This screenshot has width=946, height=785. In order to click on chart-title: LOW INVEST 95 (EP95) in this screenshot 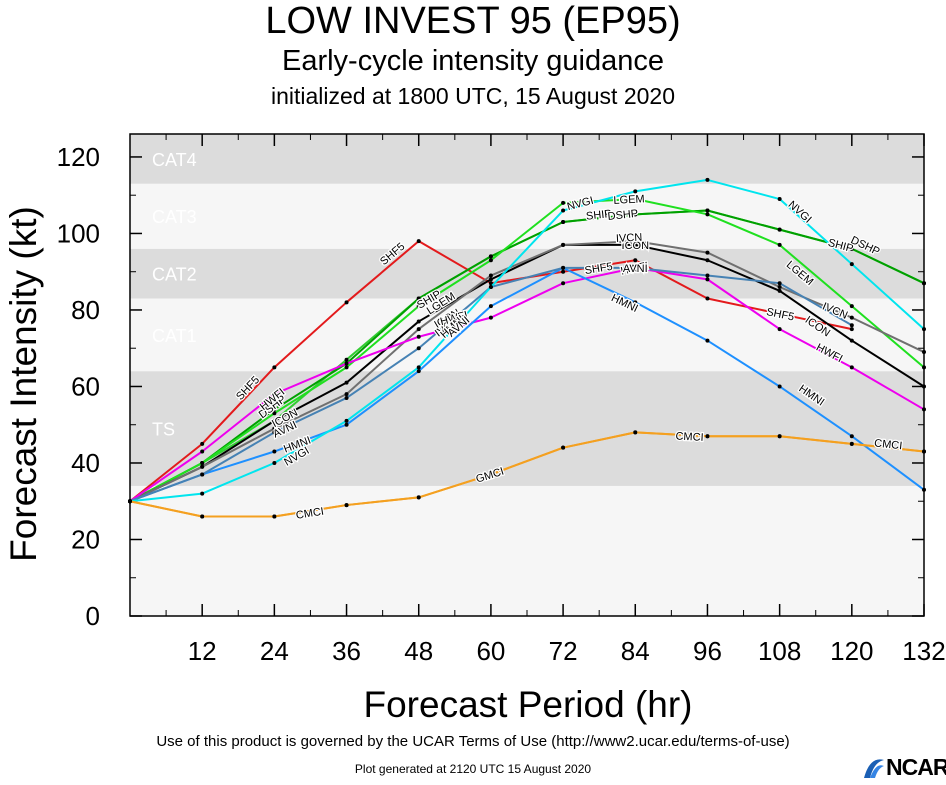, I will do `click(473, 21)`.